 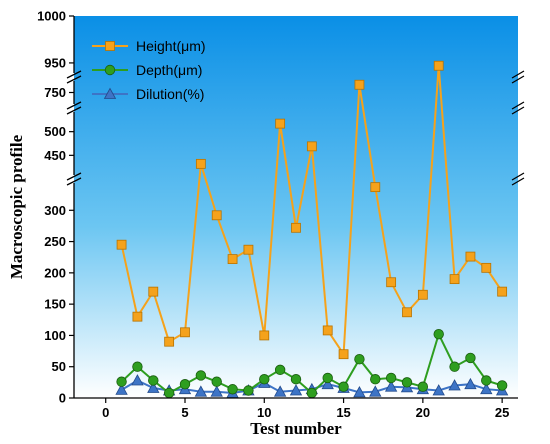 I want to click on y-tick-label: 950, so click(x=55, y=62).